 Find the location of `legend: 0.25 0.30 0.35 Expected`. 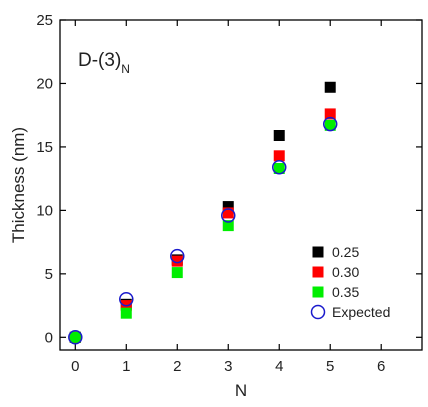

legend: 0.25 0.30 0.35 Expected is located at coordinates (350, 282).